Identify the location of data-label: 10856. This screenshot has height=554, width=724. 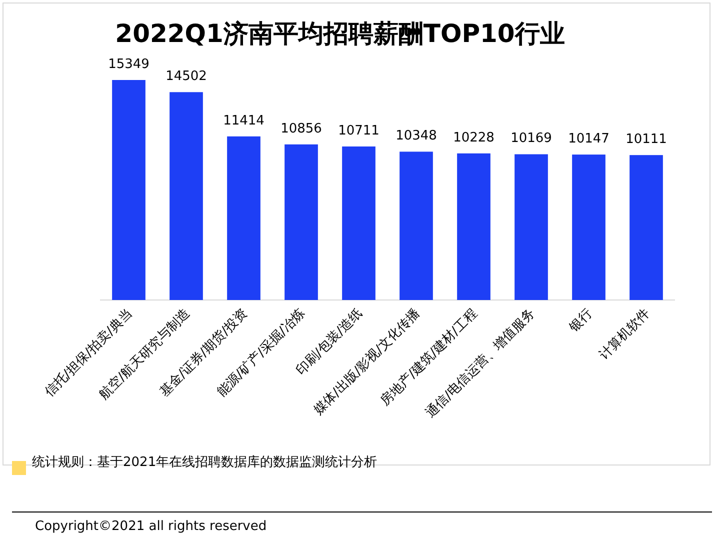
(301, 128).